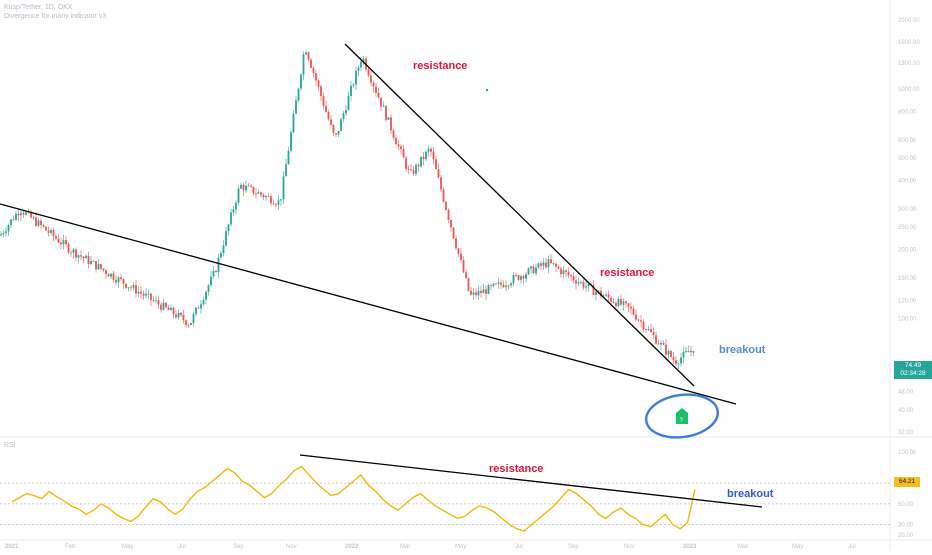 The width and height of the screenshot is (932, 555). What do you see at coordinates (12, 547) in the screenshot?
I see `x-tick-label: 2021` at bounding box center [12, 547].